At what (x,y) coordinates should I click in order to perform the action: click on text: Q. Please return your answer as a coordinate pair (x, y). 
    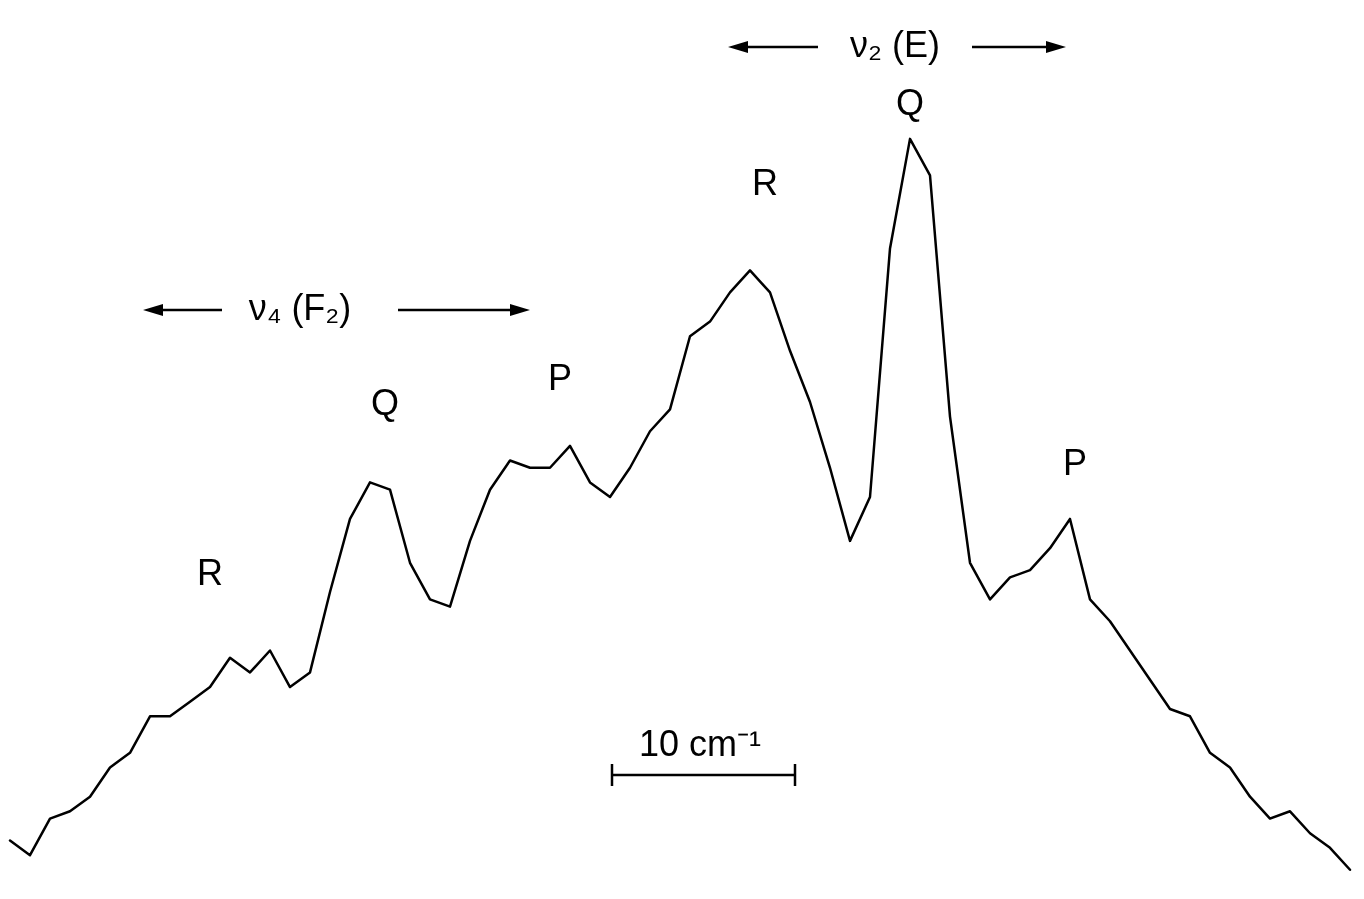
    Looking at the image, I should click on (910, 102).